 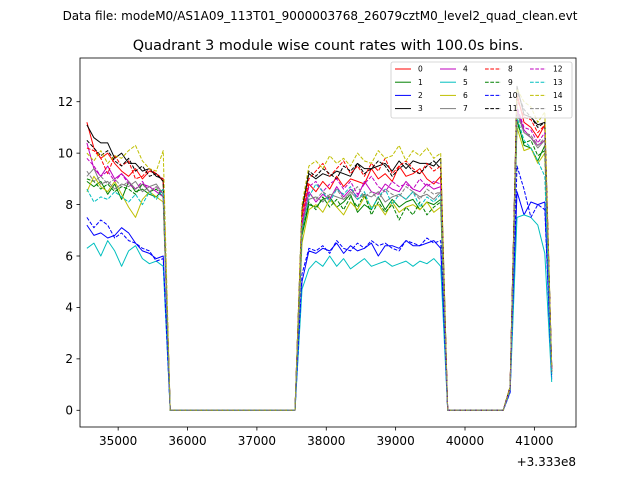 I want to click on legend-label-15: 15, so click(x=558, y=108).